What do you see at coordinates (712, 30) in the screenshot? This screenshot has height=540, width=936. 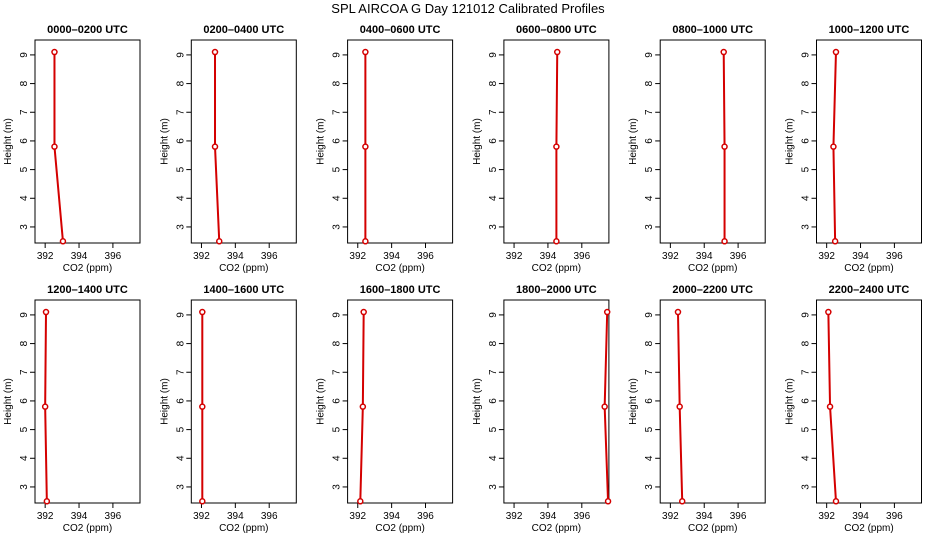 I see `panel-title: 0800–1000 UTC` at bounding box center [712, 30].